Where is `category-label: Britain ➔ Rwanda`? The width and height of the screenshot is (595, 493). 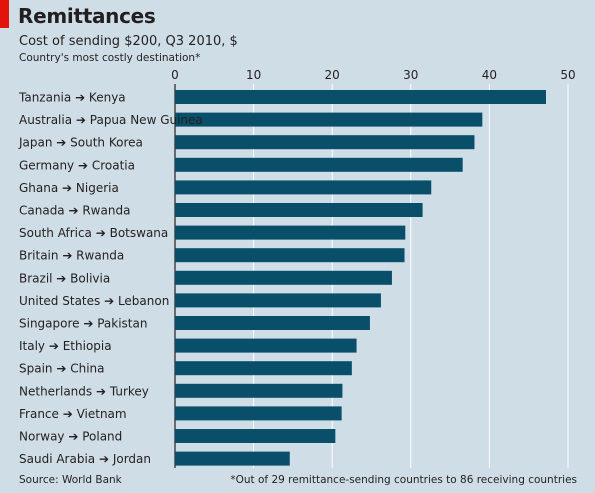
category-label: Britain ➔ Rwanda is located at coordinates (71, 256).